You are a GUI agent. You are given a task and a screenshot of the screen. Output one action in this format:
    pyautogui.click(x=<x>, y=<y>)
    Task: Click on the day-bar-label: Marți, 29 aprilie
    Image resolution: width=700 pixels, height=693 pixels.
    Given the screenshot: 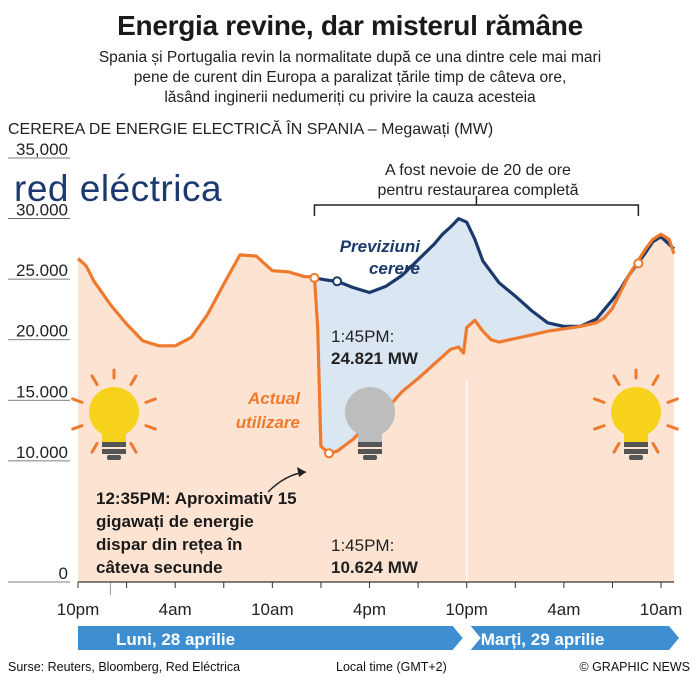 What is the action you would take?
    pyautogui.click(x=543, y=639)
    